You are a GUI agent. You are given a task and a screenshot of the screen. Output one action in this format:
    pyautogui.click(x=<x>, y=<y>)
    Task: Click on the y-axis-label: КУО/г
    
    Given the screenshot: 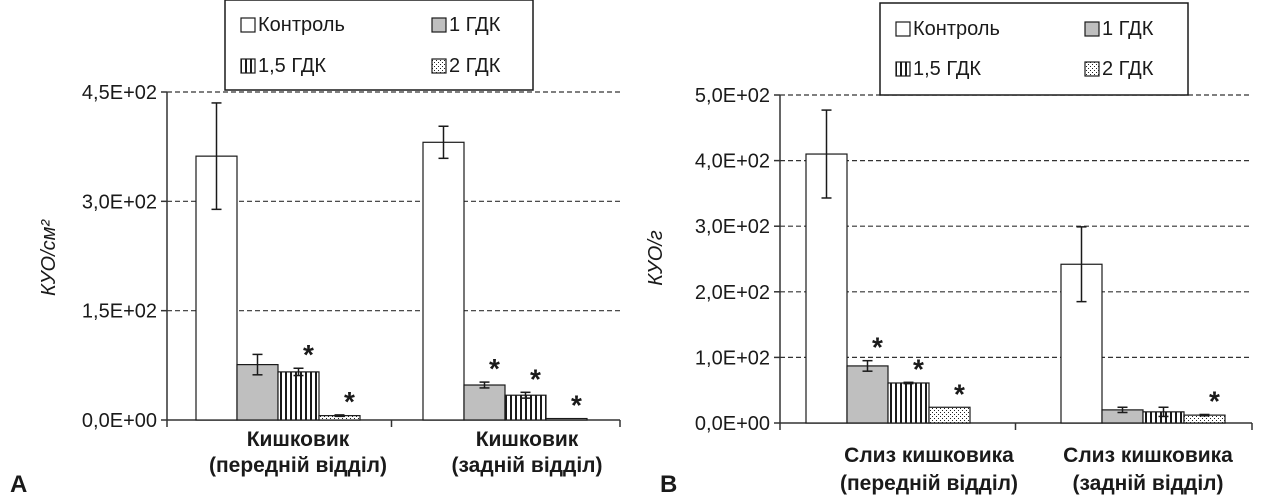 What is the action you would take?
    pyautogui.click(x=656, y=258)
    